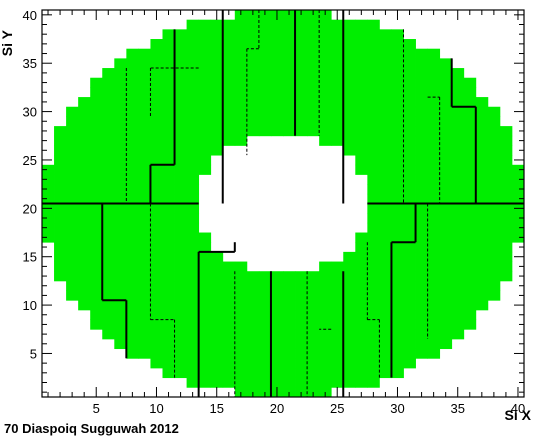  Describe the element at coordinates (337, 408) in the screenshot. I see `x-tick-label: 25` at that location.